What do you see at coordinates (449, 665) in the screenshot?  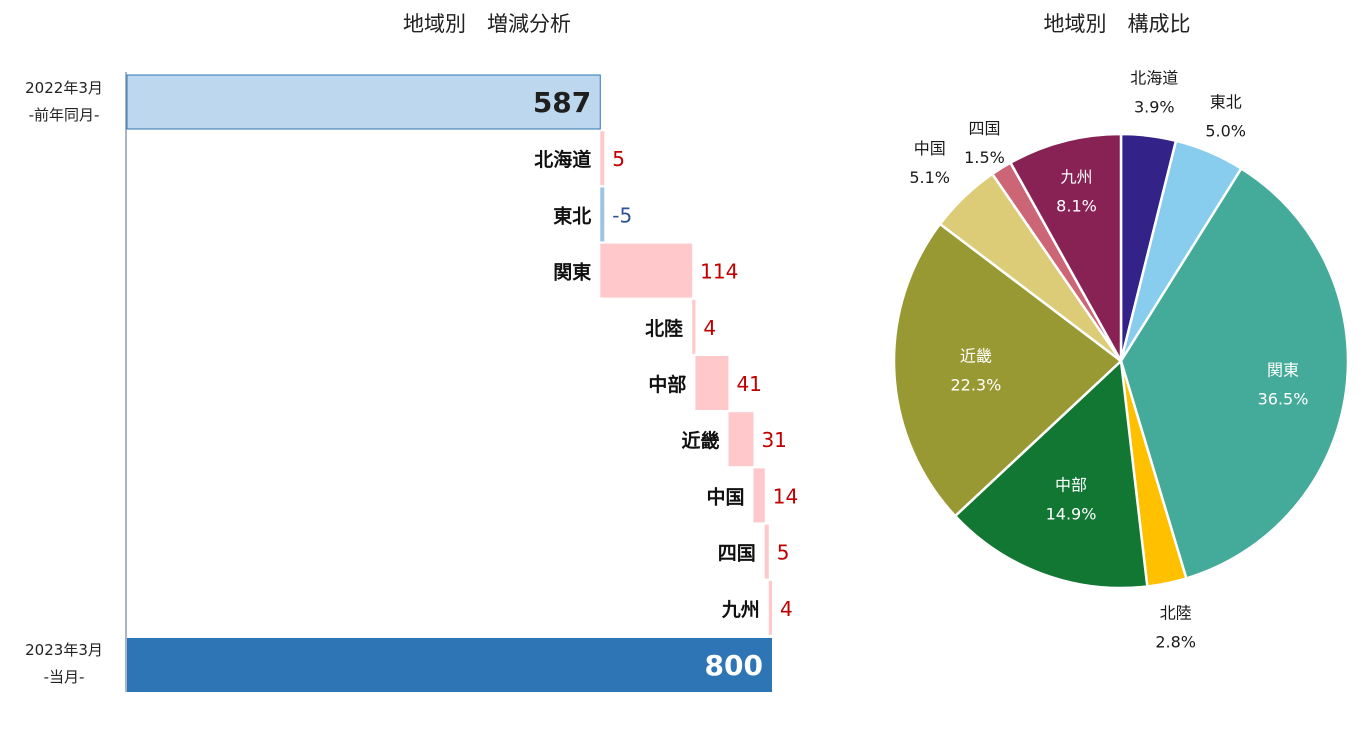 I see `bar-end` at bounding box center [449, 665].